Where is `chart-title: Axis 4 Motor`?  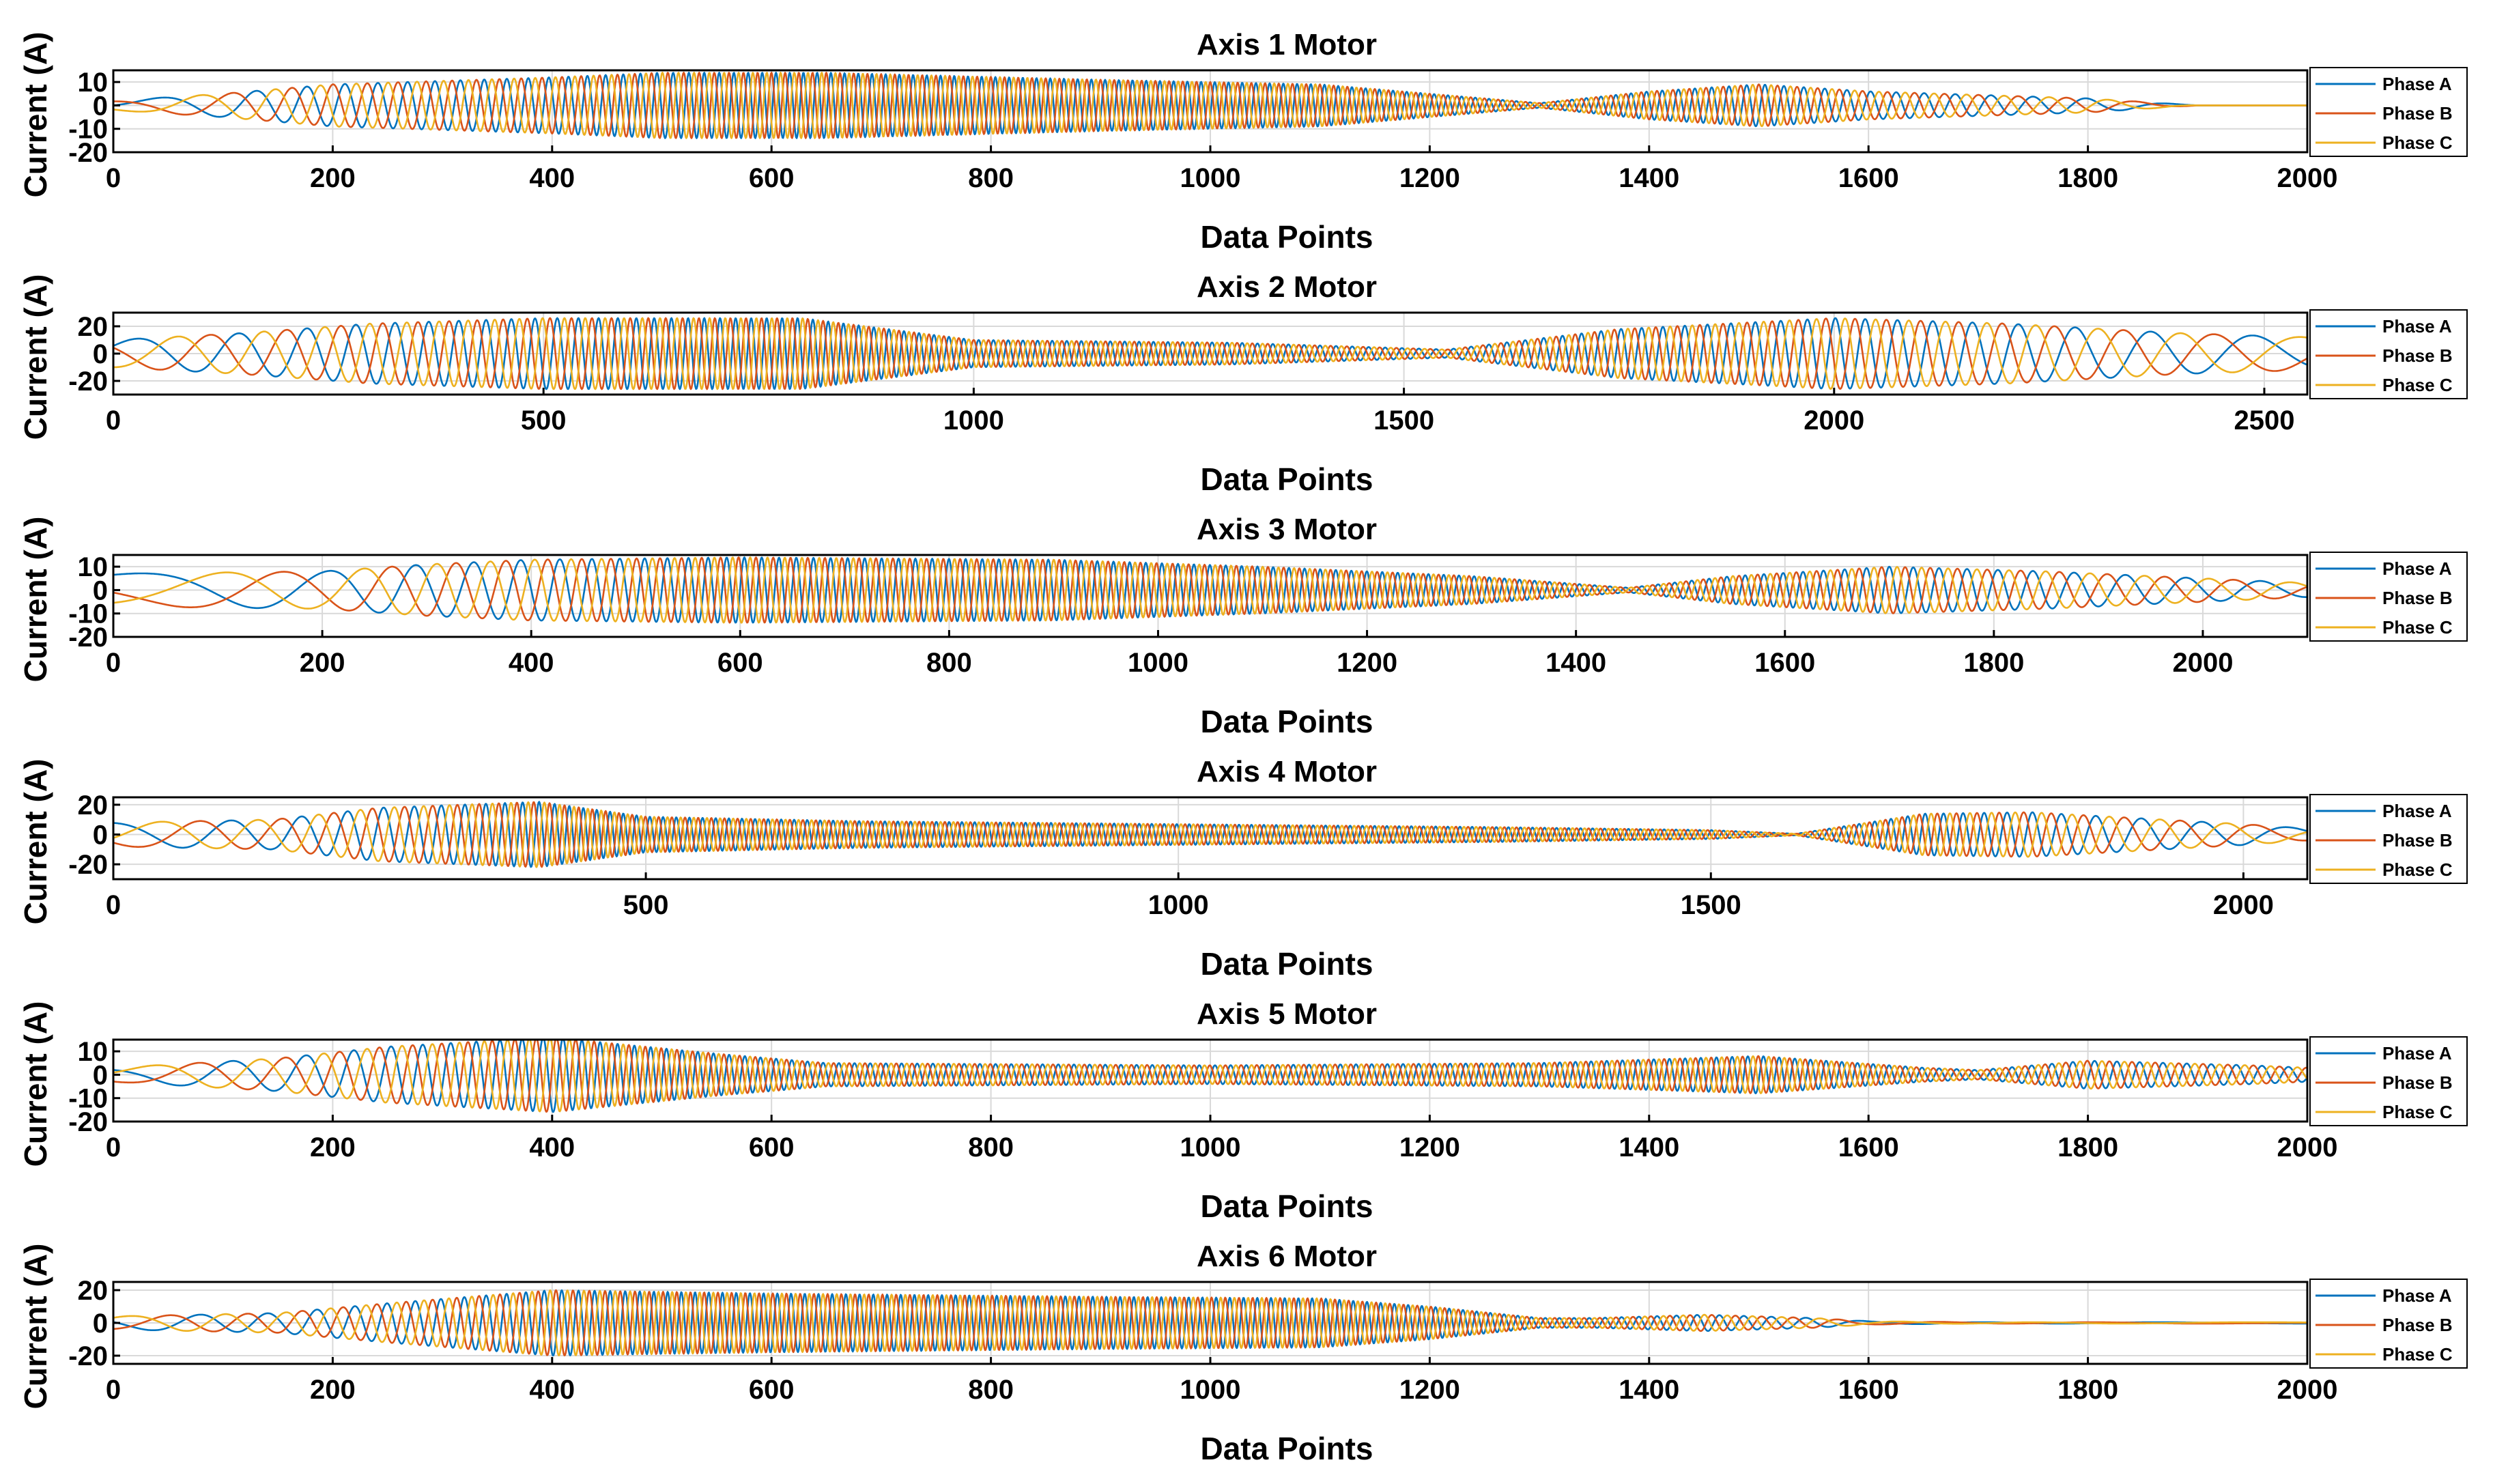
chart-title: Axis 4 Motor is located at coordinates (1287, 771).